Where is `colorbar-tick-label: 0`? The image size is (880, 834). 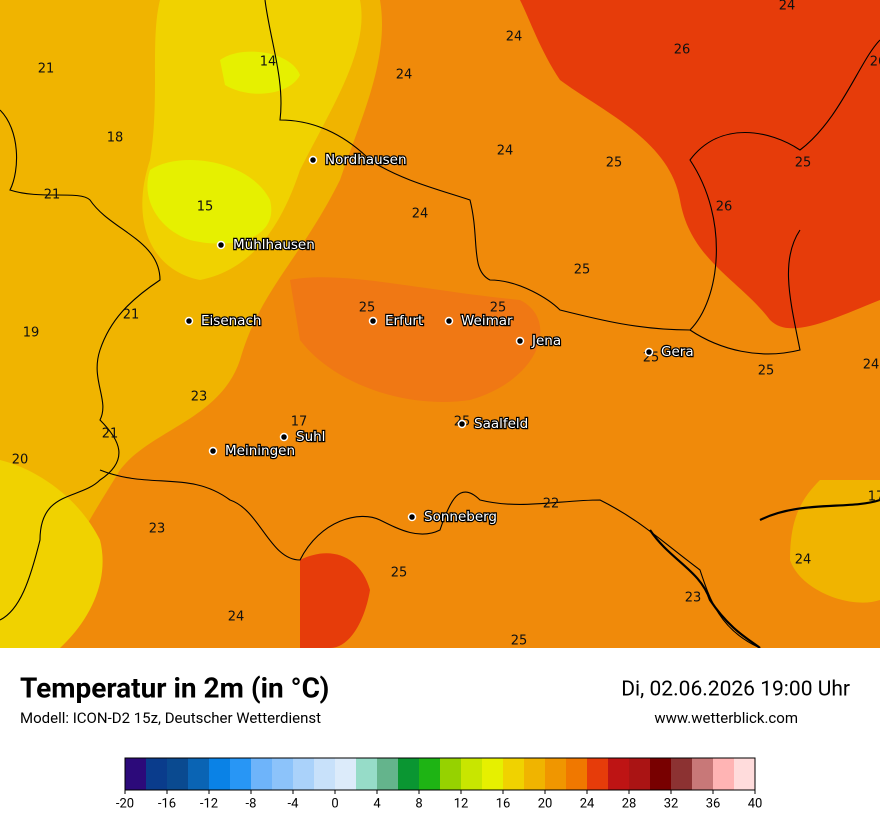 colorbar-tick-label: 0 is located at coordinates (334, 803).